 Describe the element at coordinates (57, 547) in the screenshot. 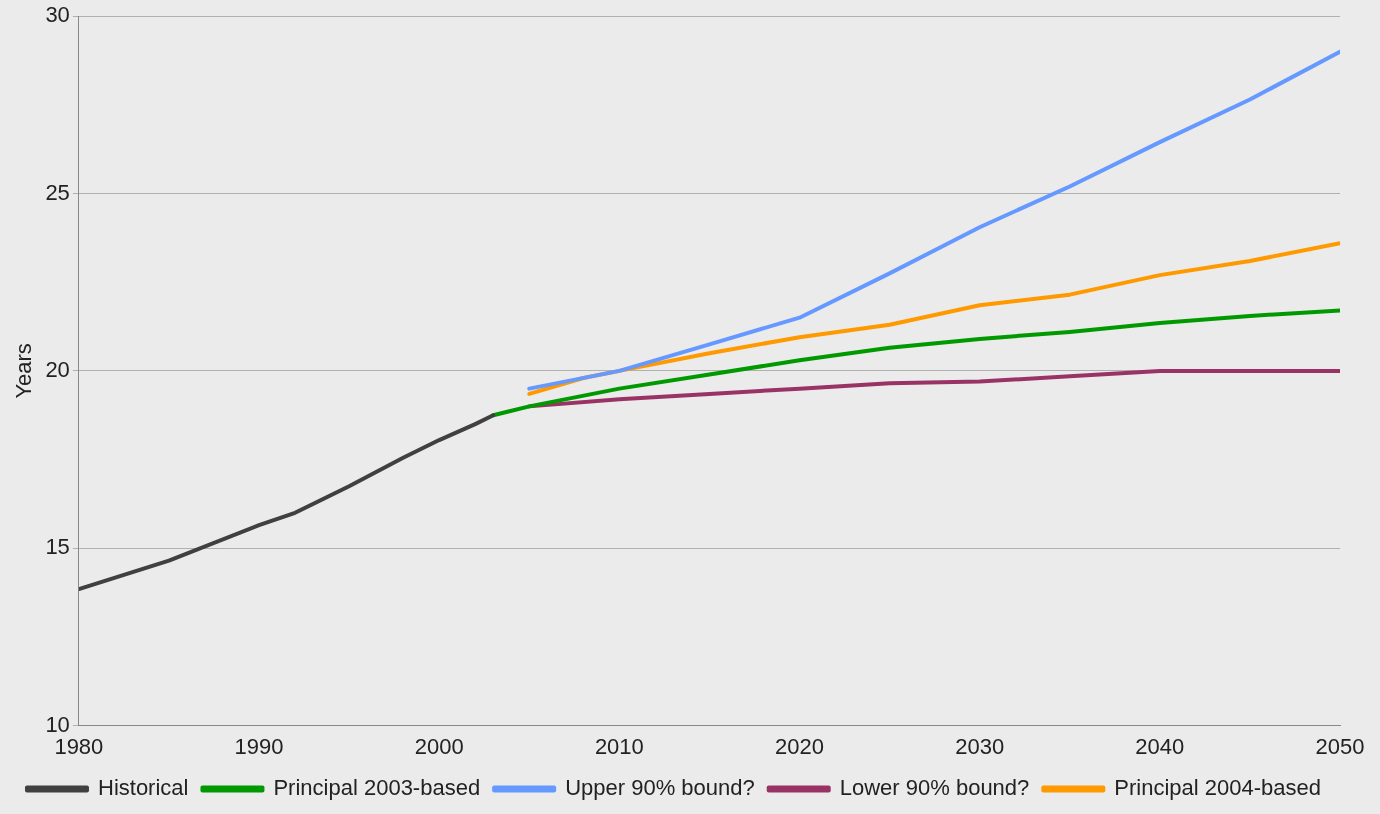

I see `y-tick-label: 15` at that location.